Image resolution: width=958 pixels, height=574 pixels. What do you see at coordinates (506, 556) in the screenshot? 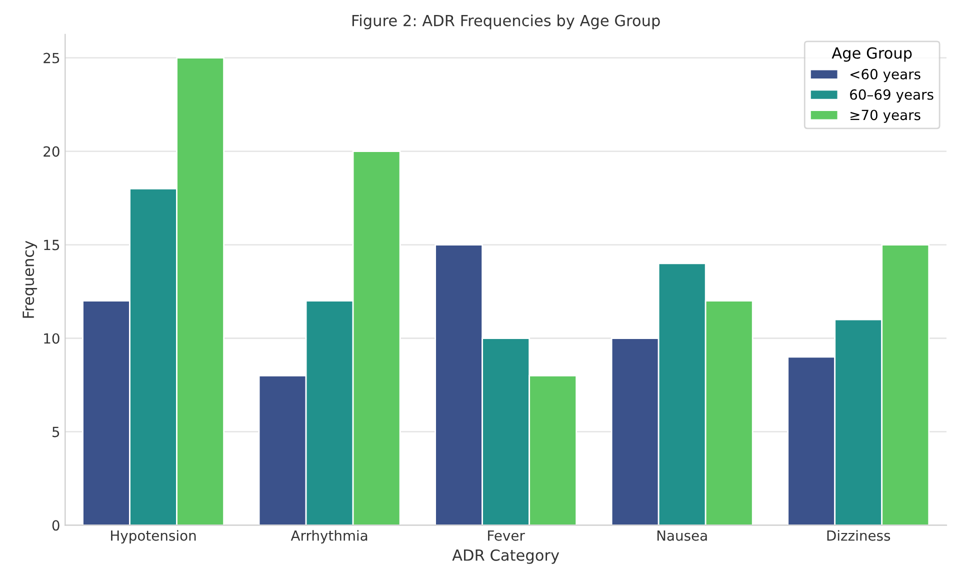
I see `x-axis-title: ADR Category` at bounding box center [506, 556].